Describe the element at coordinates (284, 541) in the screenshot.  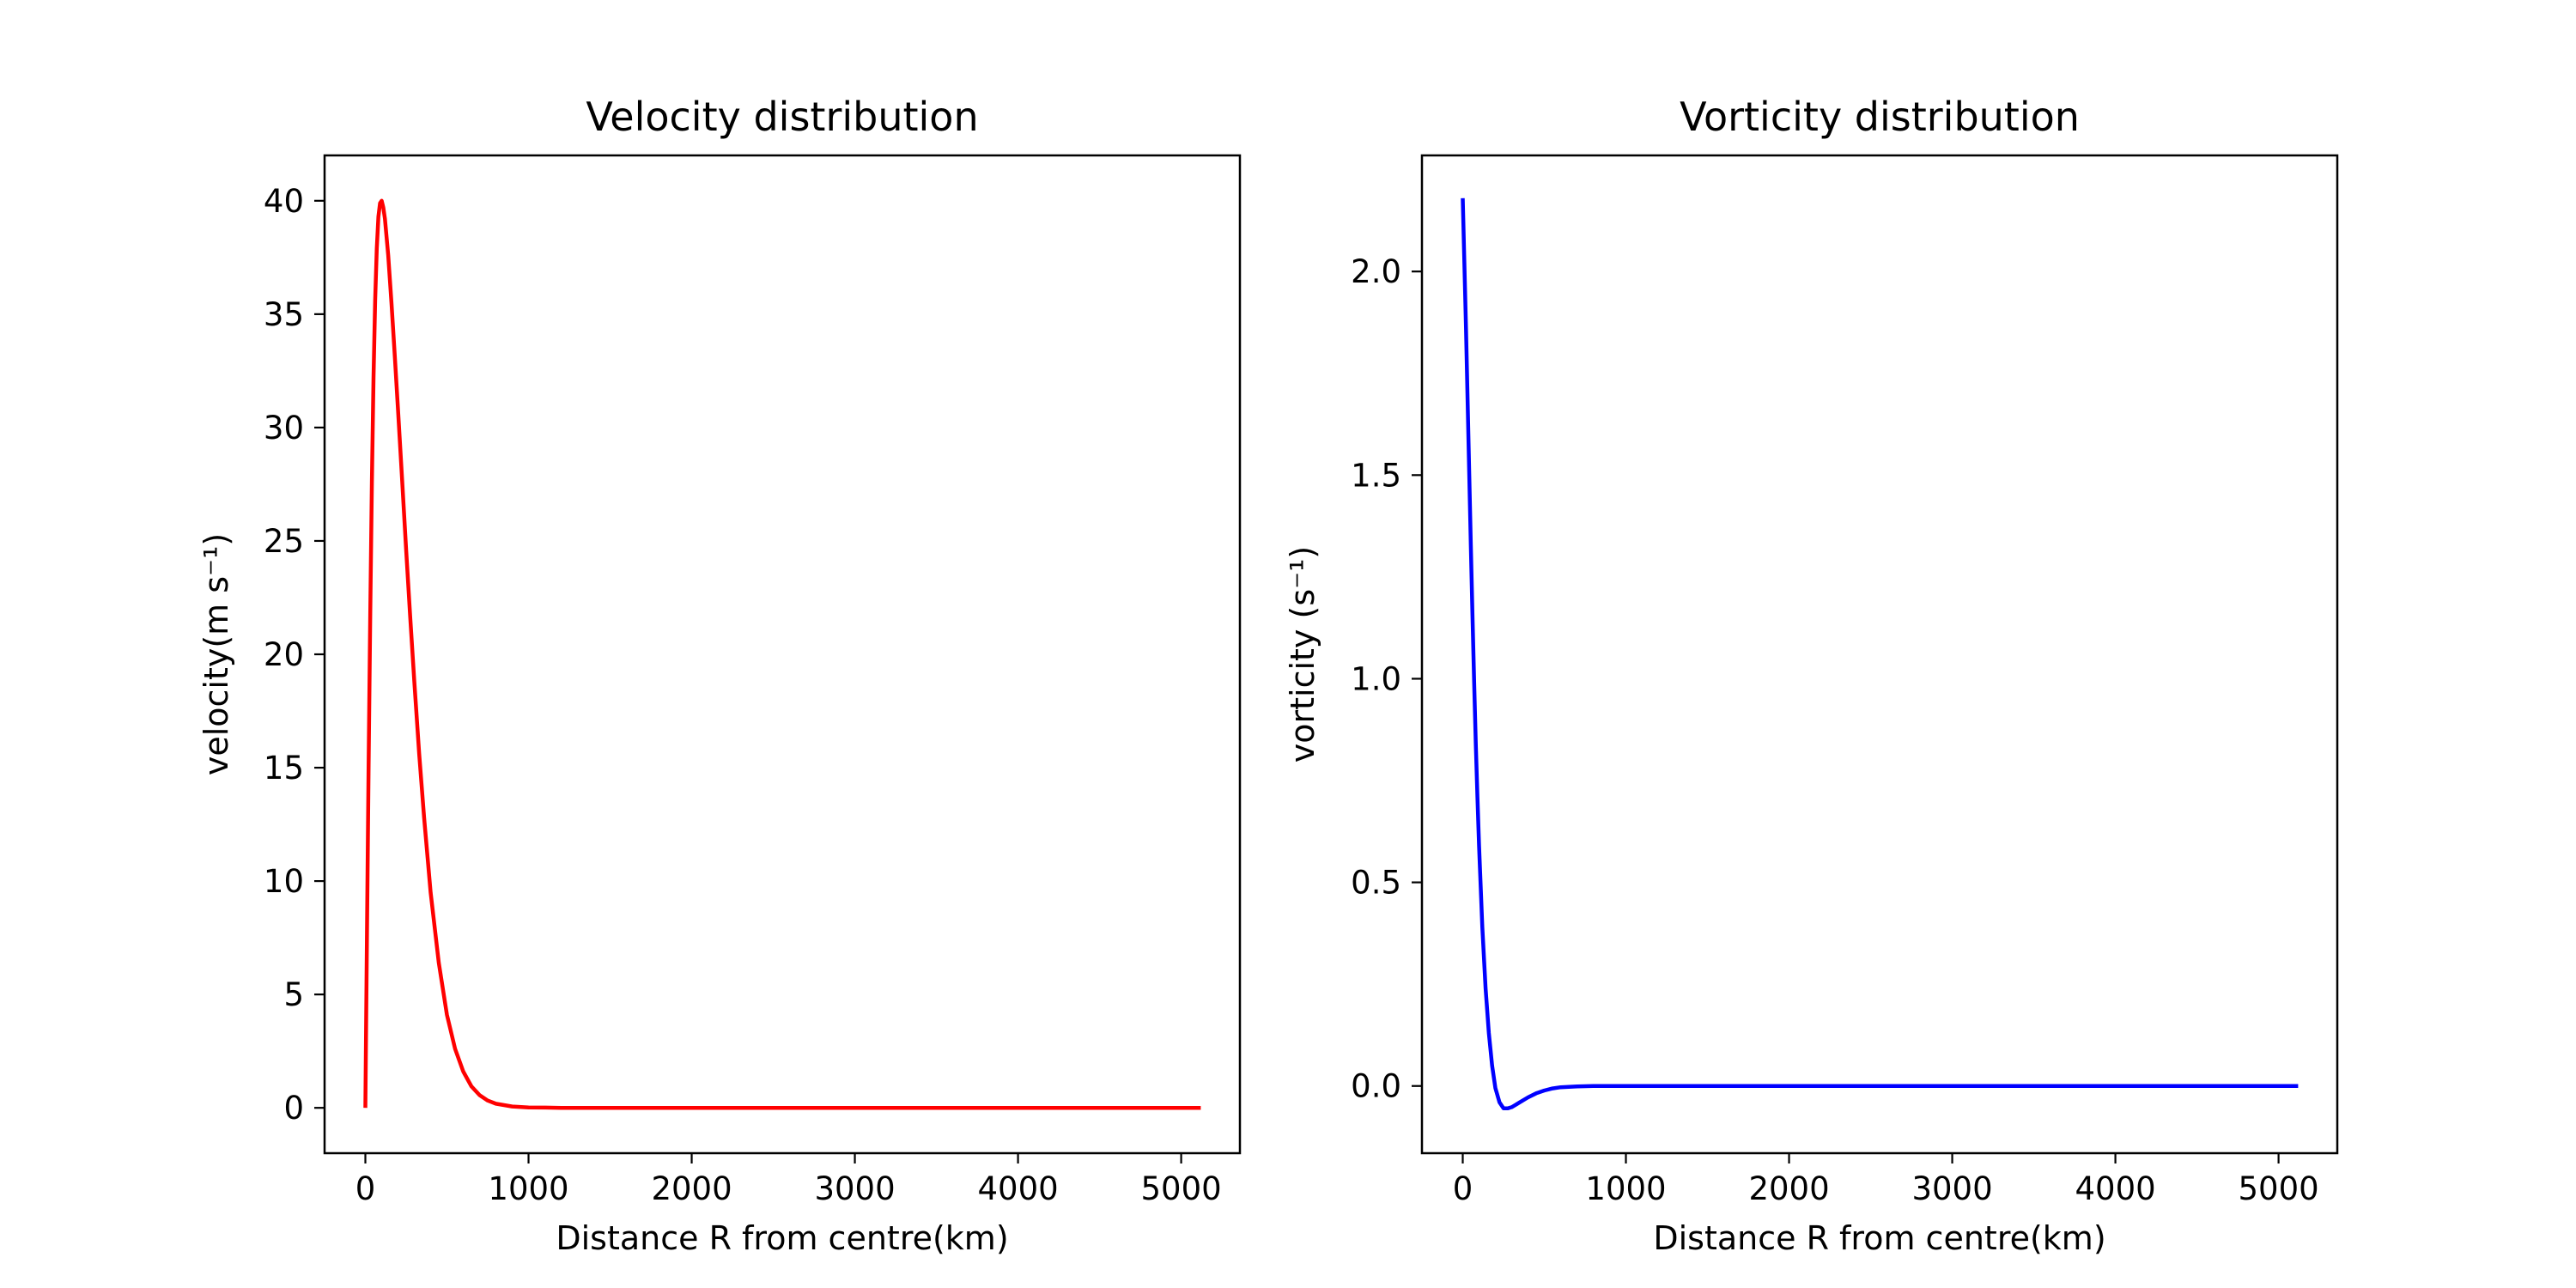
I see `velocity-y-tick-label: 25` at that location.